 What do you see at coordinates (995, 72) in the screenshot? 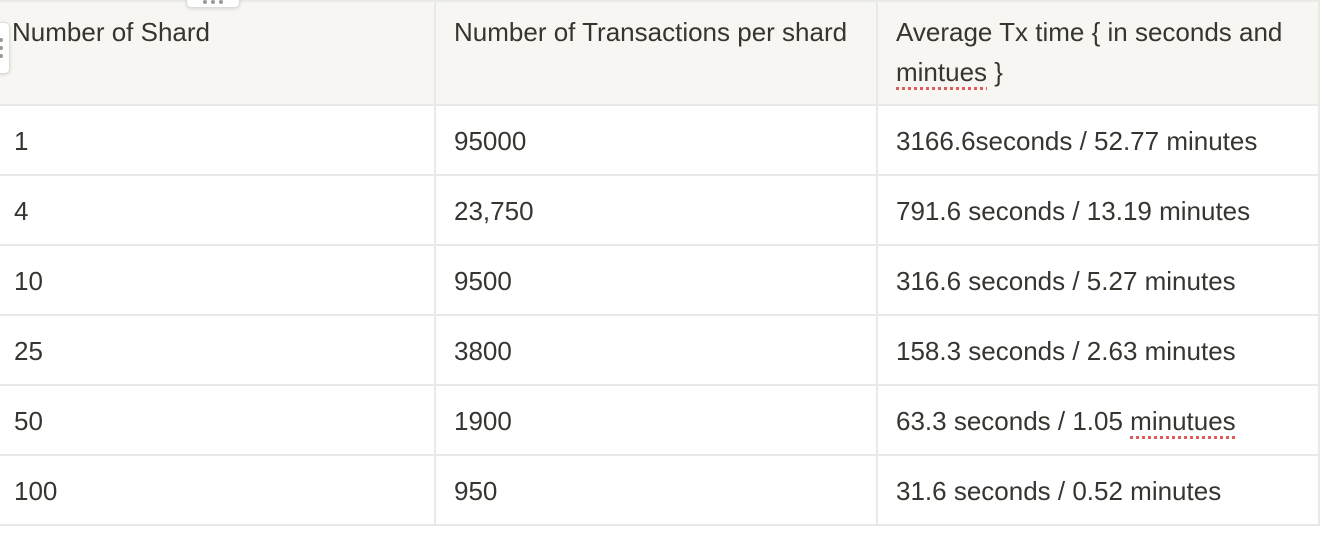
I see `header-average-tx-time-text-end: }` at bounding box center [995, 72].